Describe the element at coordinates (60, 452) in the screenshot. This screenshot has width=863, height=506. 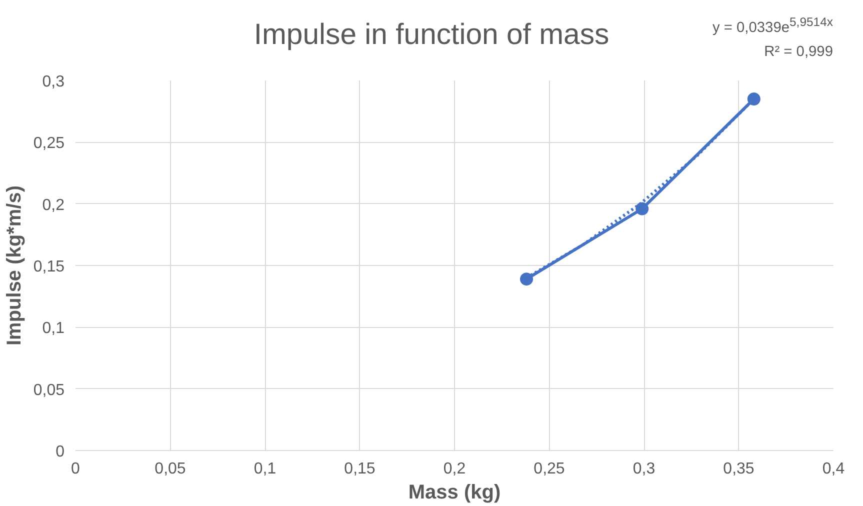
I see `y-tick-label: 0` at that location.